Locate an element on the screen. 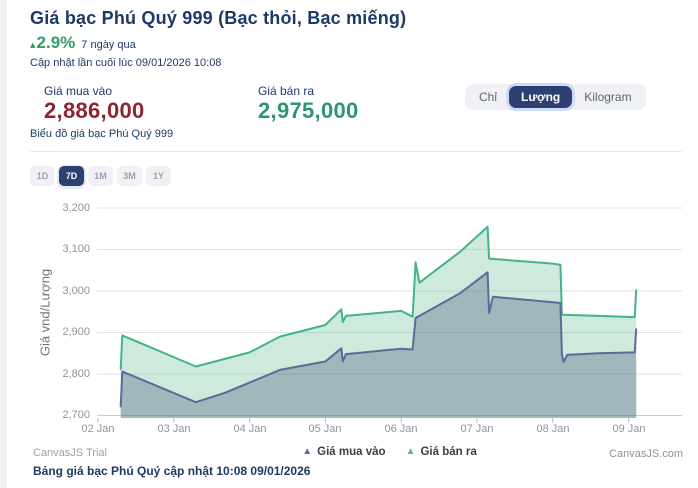  price-change: ▴ 2.9% 7 ngày qua is located at coordinates (83, 43).